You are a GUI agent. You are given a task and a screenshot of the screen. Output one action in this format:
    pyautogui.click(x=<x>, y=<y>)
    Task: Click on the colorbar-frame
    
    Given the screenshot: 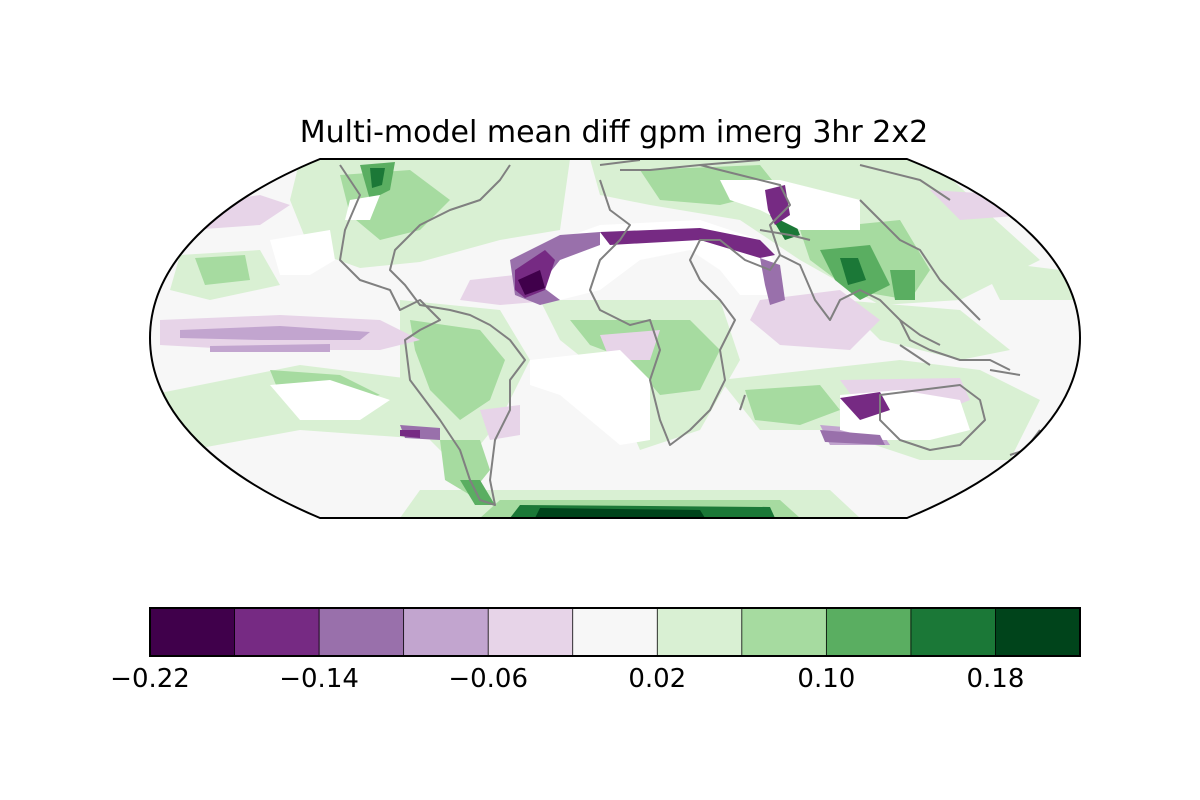 What is the action you would take?
    pyautogui.click(x=615, y=632)
    